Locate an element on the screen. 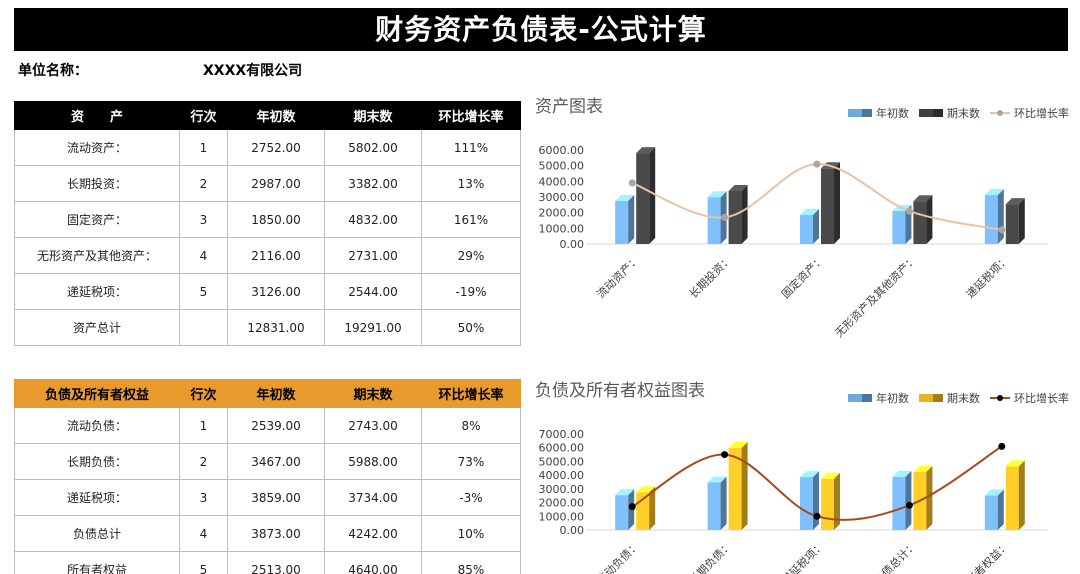 The image size is (1080, 574). assets-table-cell: -19% is located at coordinates (471, 291).